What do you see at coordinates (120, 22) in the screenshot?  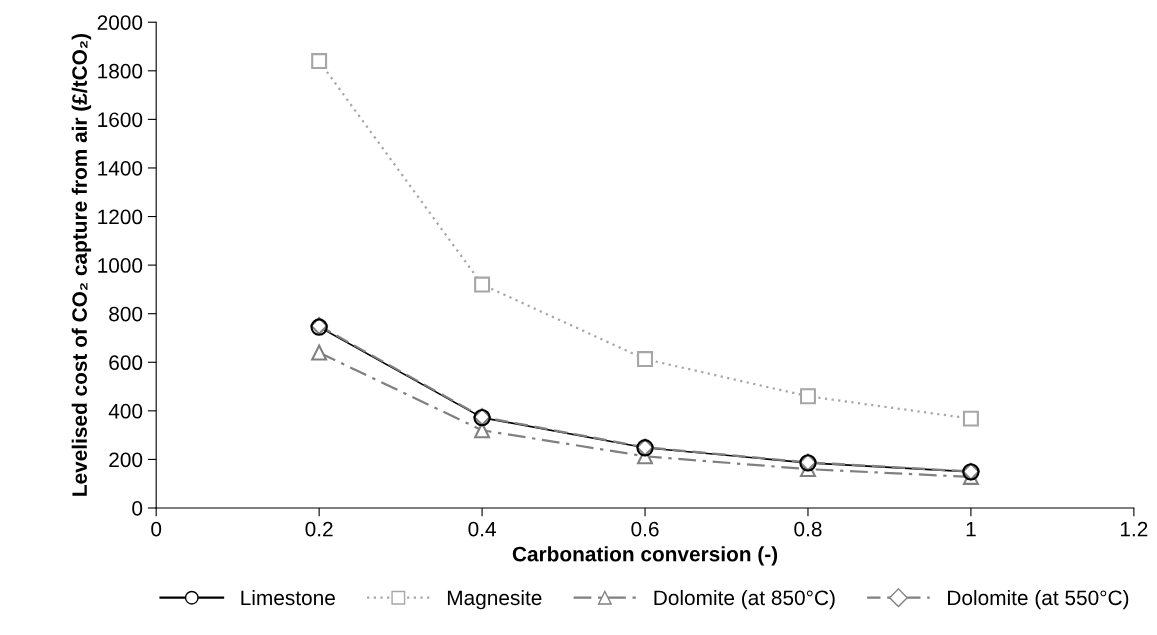 I see `y-tick-label: 2000` at bounding box center [120, 22].